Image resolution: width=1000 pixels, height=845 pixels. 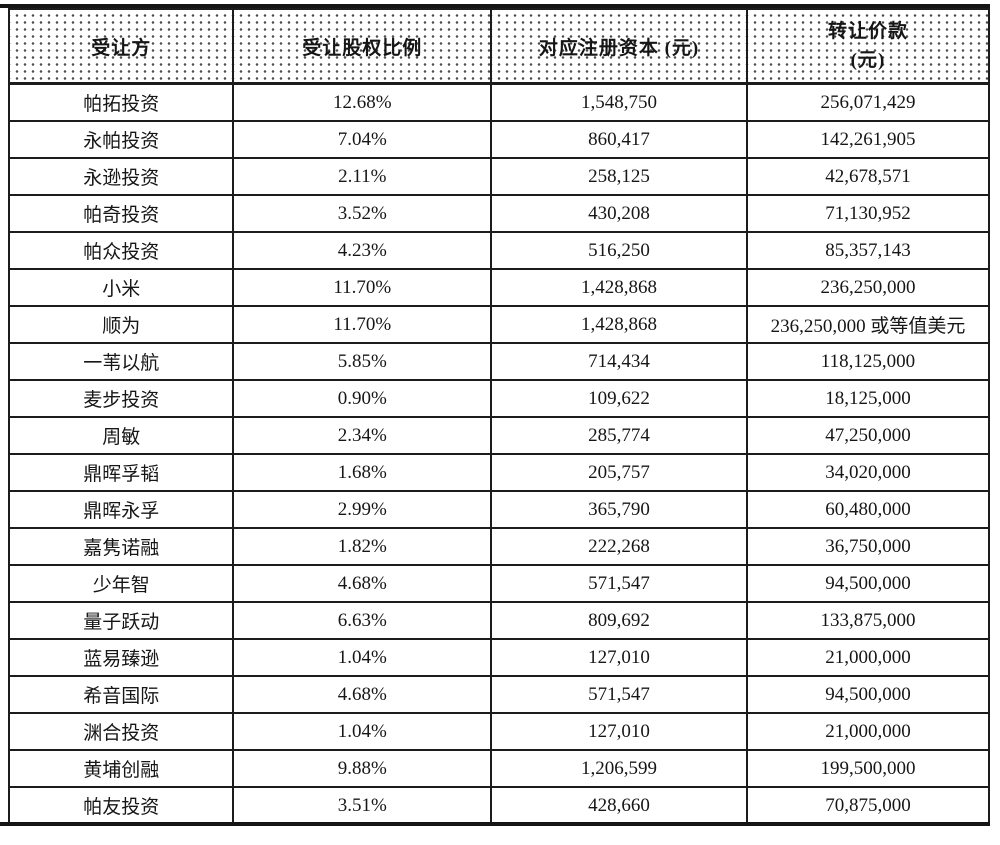 What do you see at coordinates (868, 768) in the screenshot?
I see `cell-transfer-price: 199,500,000` at bounding box center [868, 768].